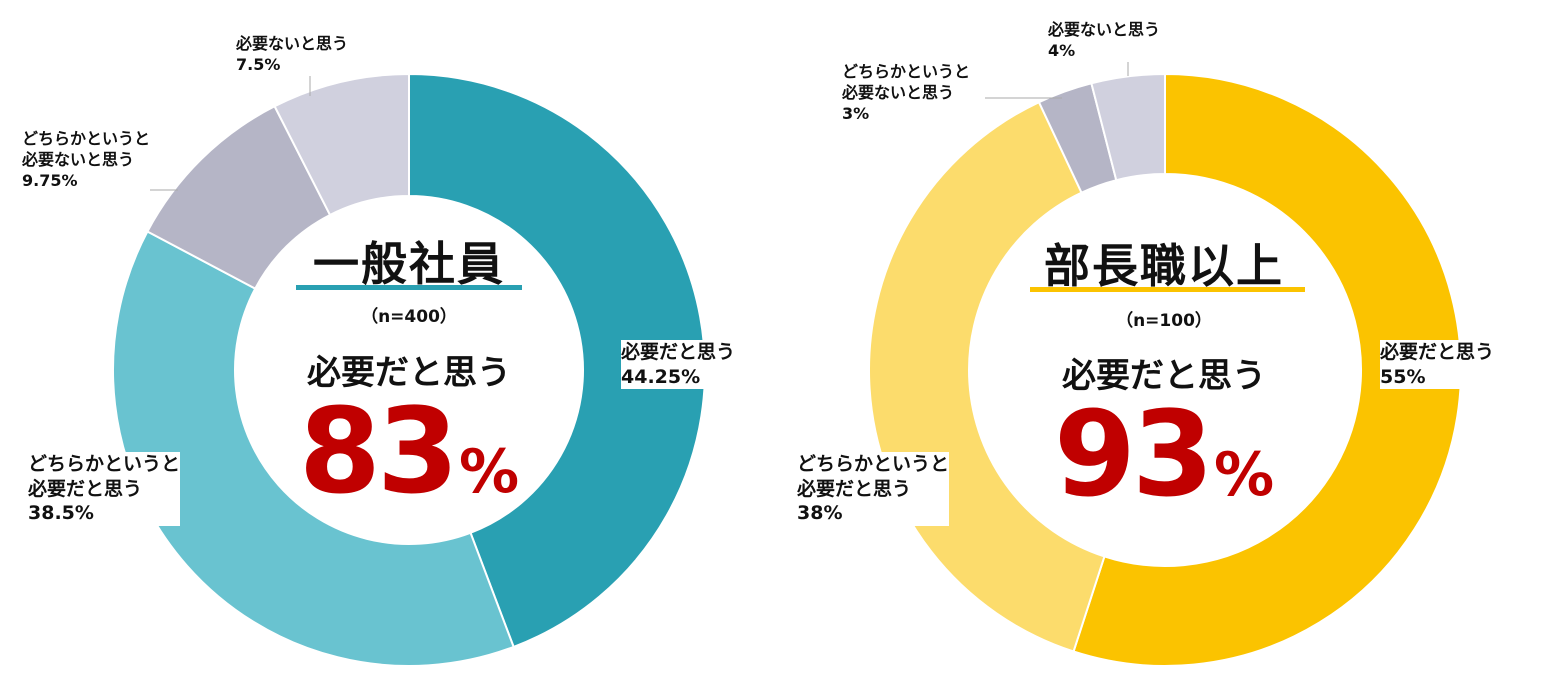  I want to click on chart1-label-somewhat-need-value: 38.5%, so click(61, 513).